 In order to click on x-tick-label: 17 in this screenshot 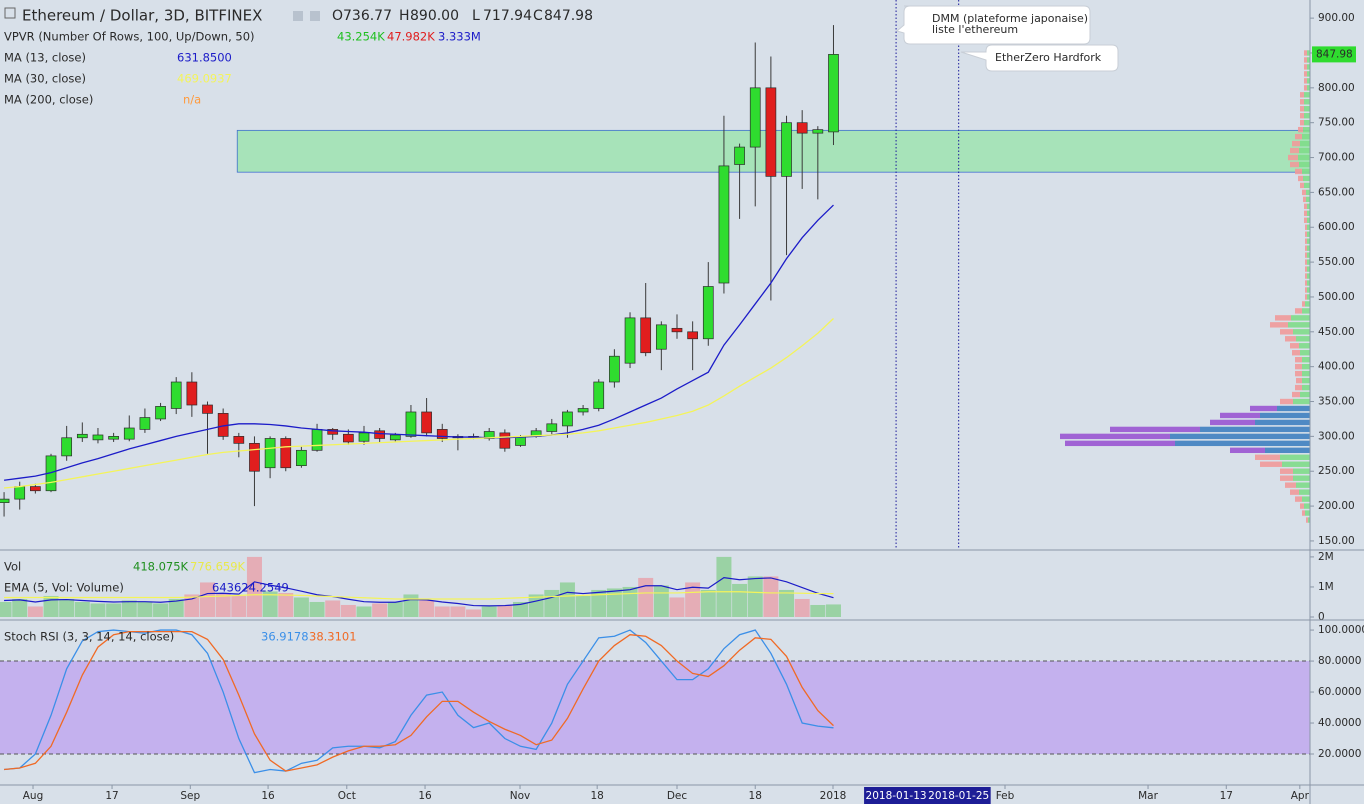, I will do `click(1226, 796)`.